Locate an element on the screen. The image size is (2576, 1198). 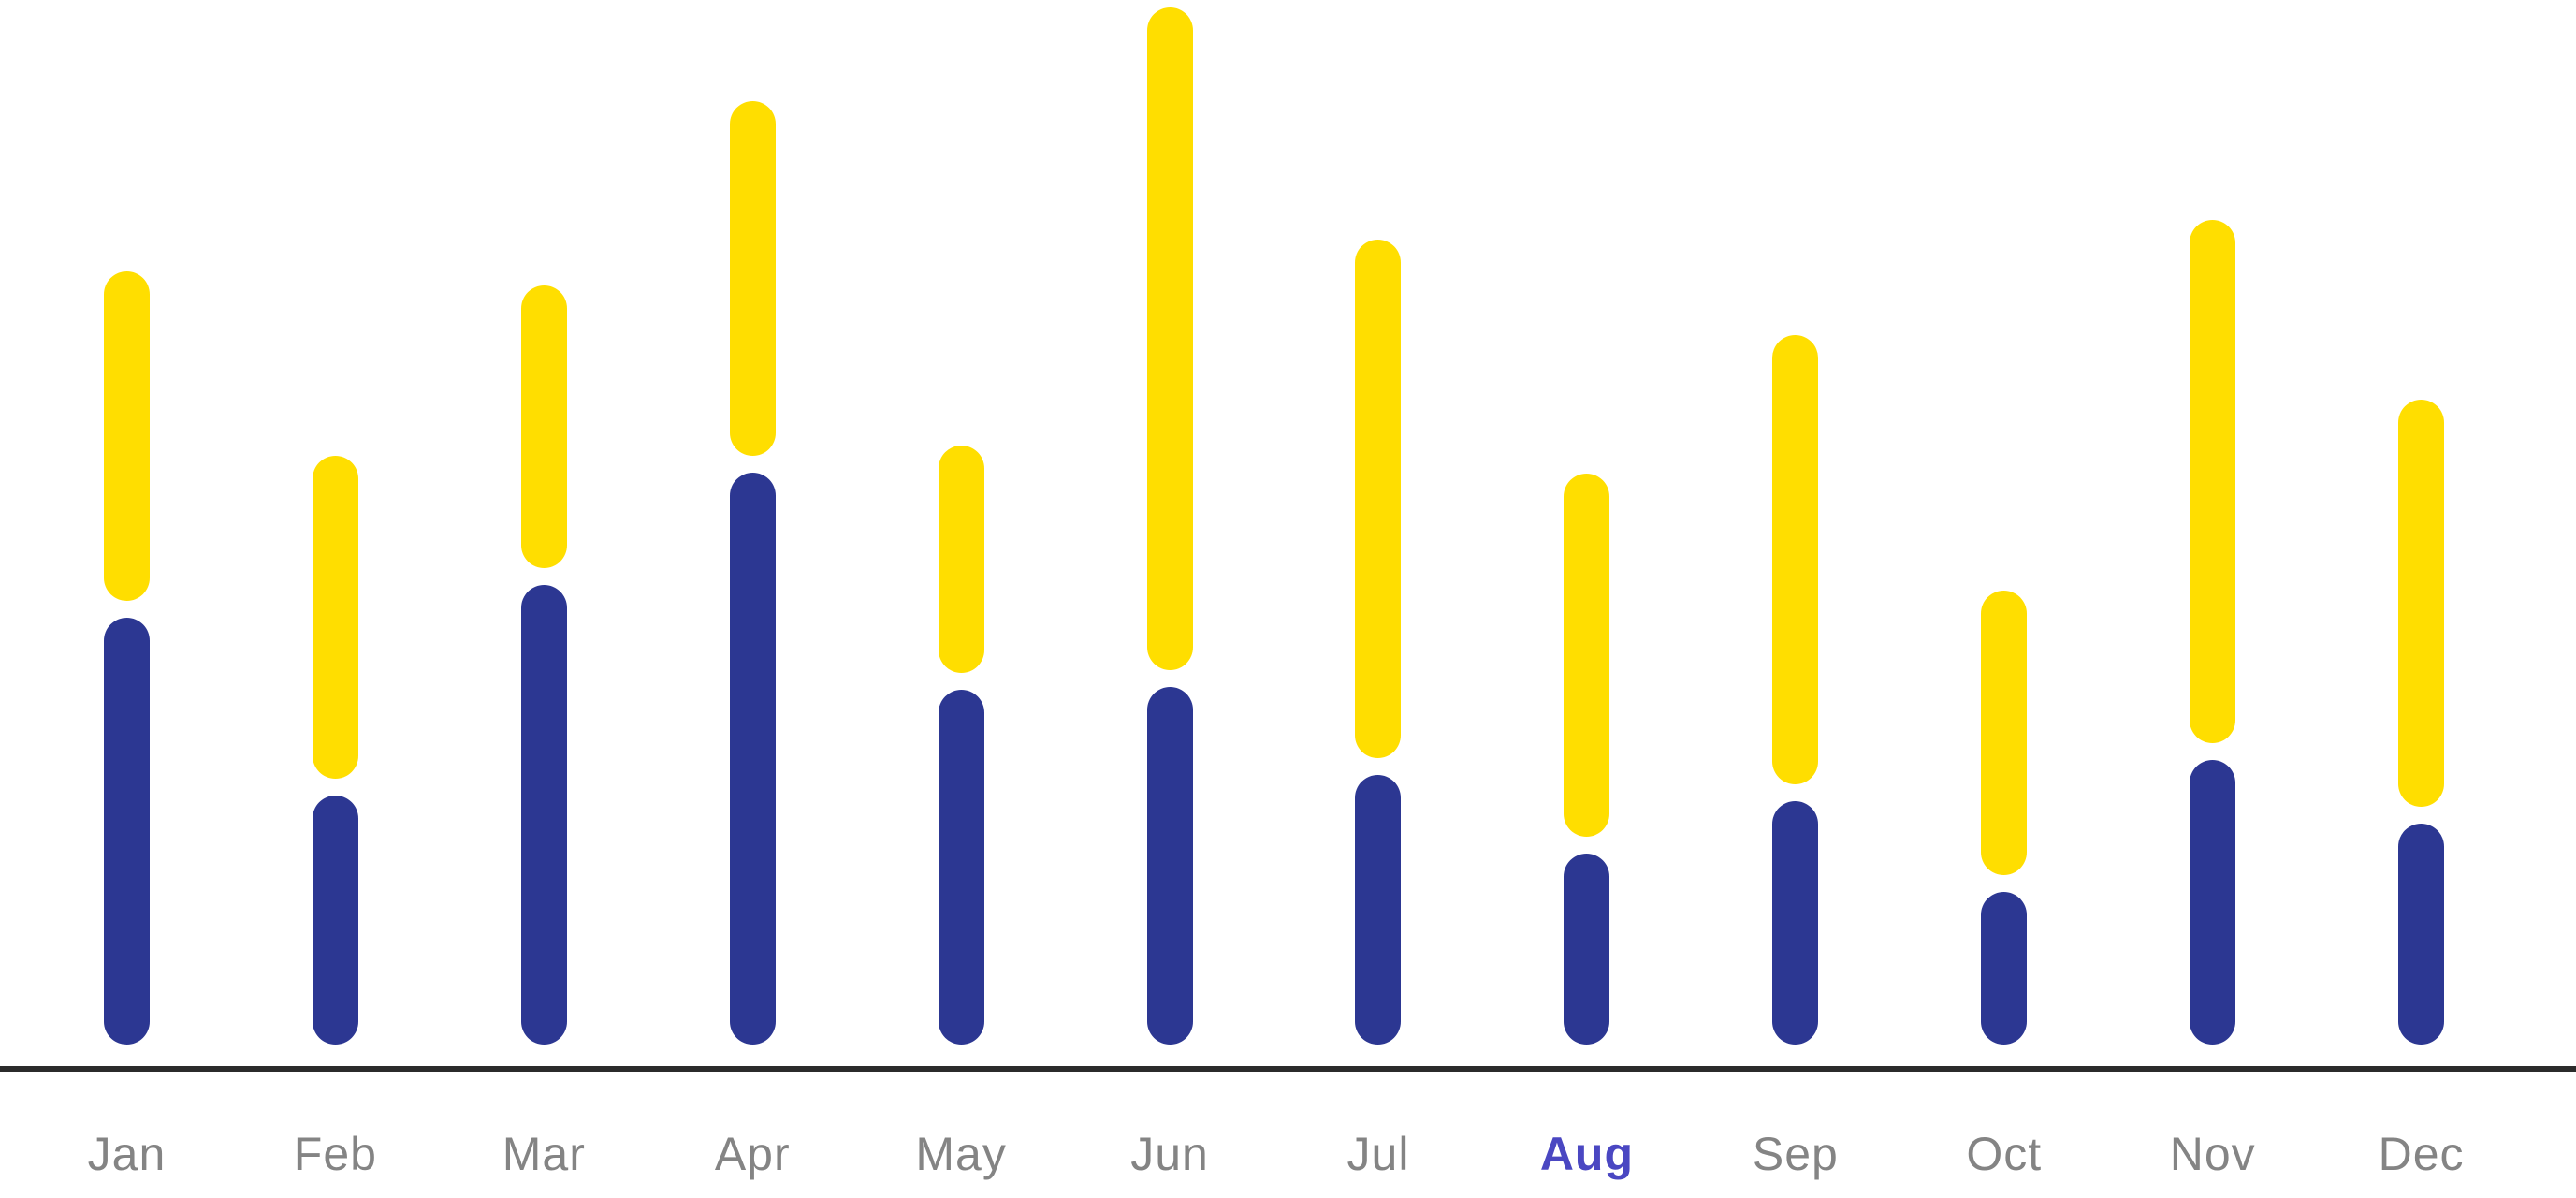
blue-bar-segment-sep is located at coordinates (1795, 923).